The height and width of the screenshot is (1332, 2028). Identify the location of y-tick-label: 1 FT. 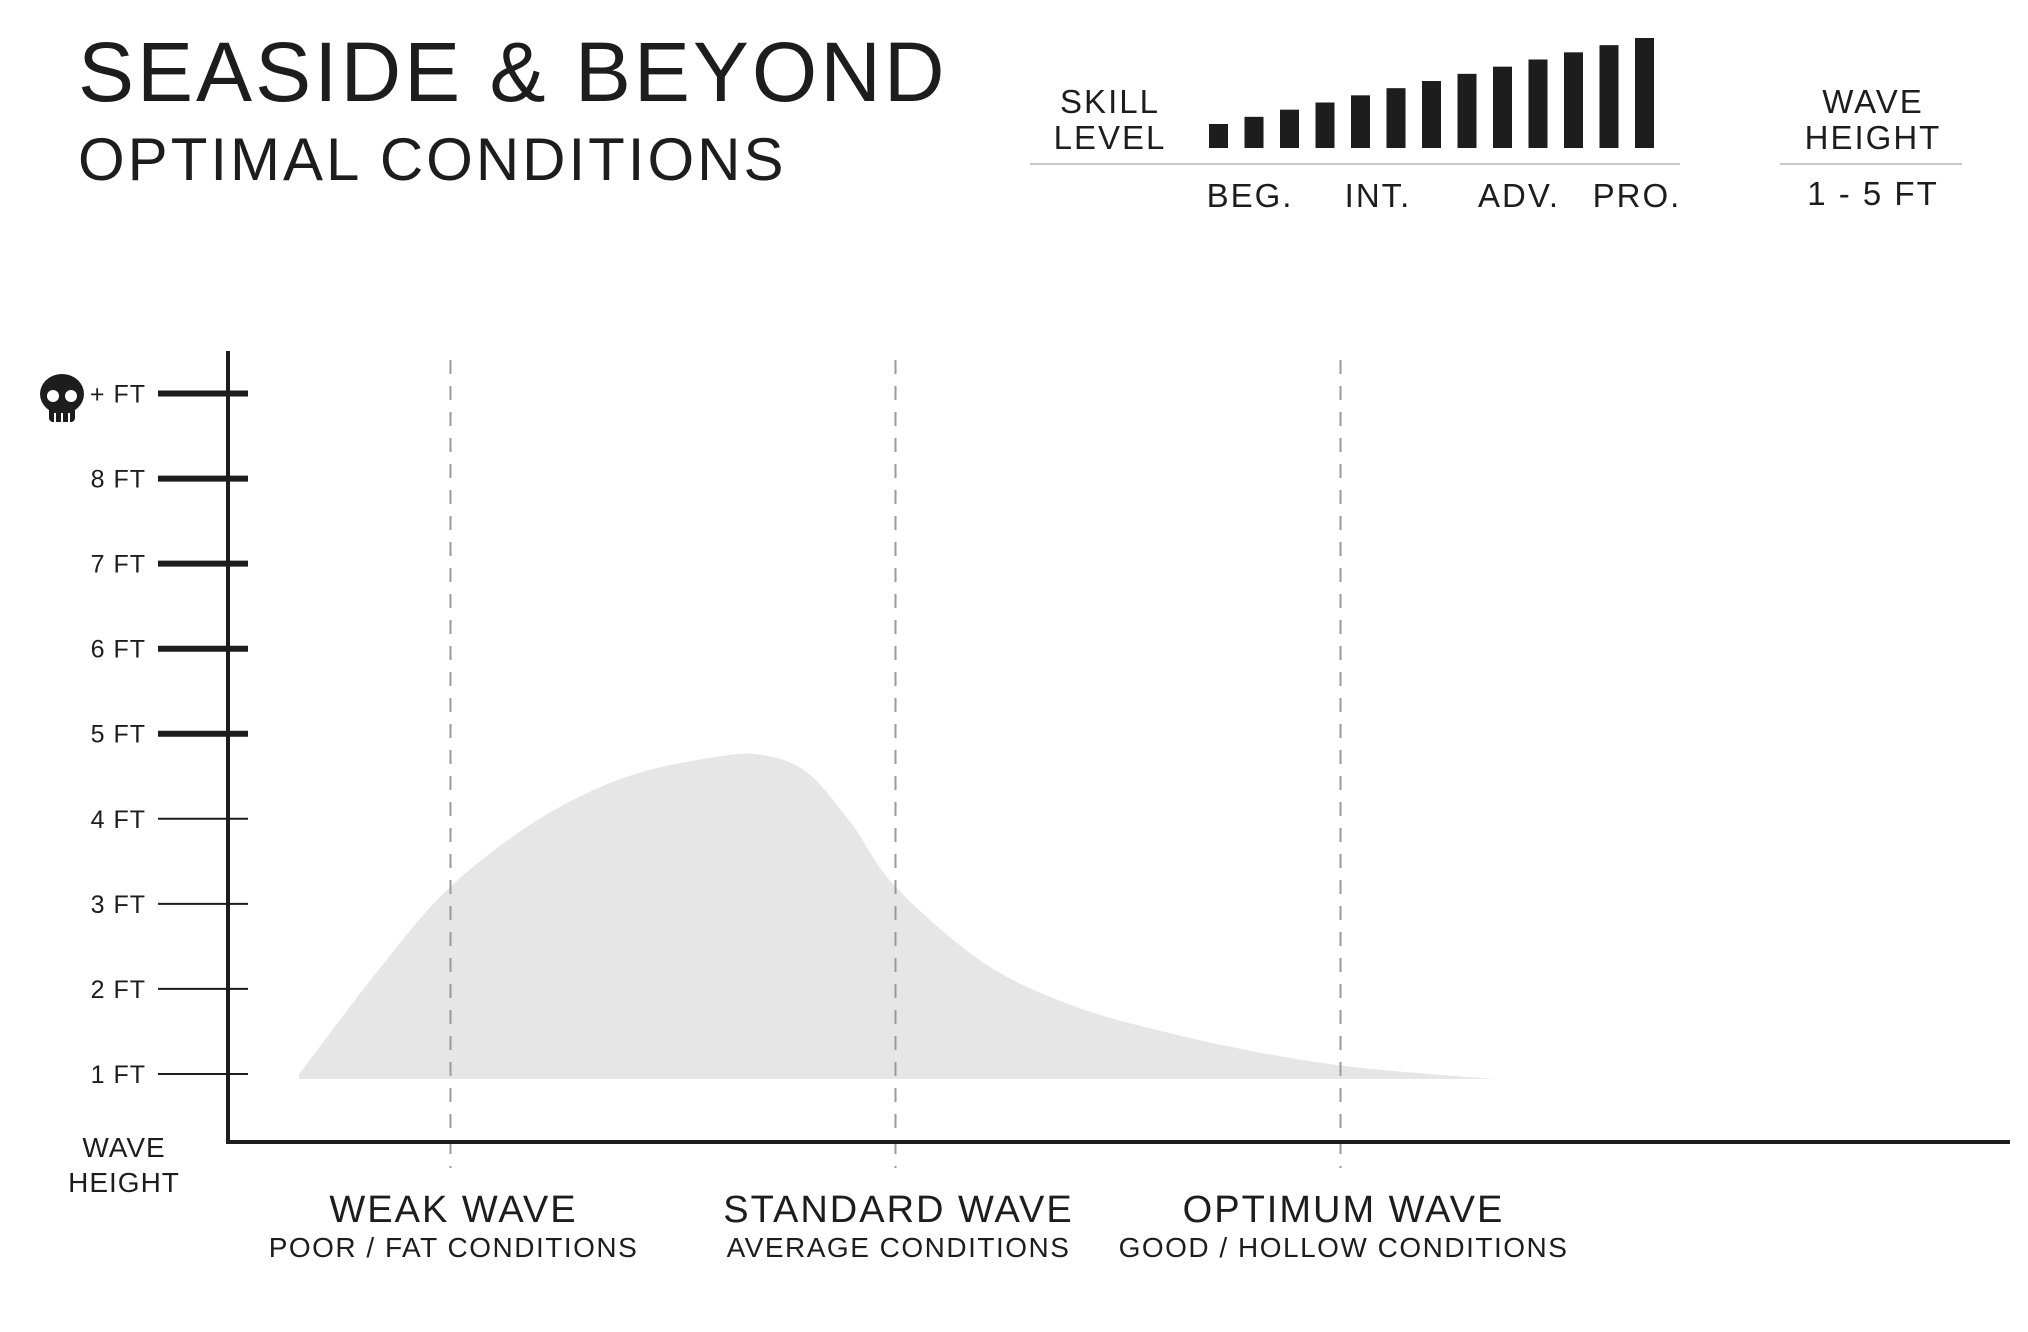
(118, 1075).